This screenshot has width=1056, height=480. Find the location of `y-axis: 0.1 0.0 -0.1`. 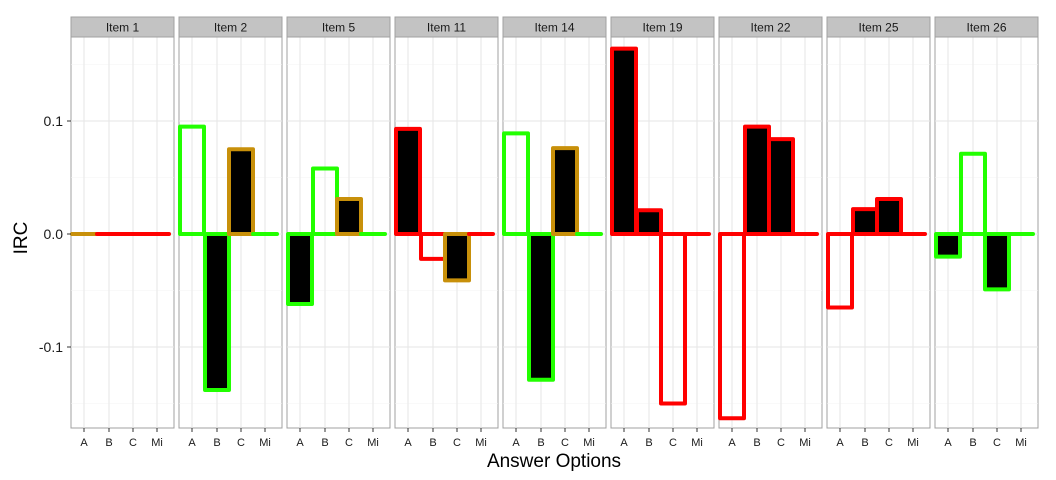

y-axis: 0.1 0.0 -0.1 is located at coordinates (55, 234).